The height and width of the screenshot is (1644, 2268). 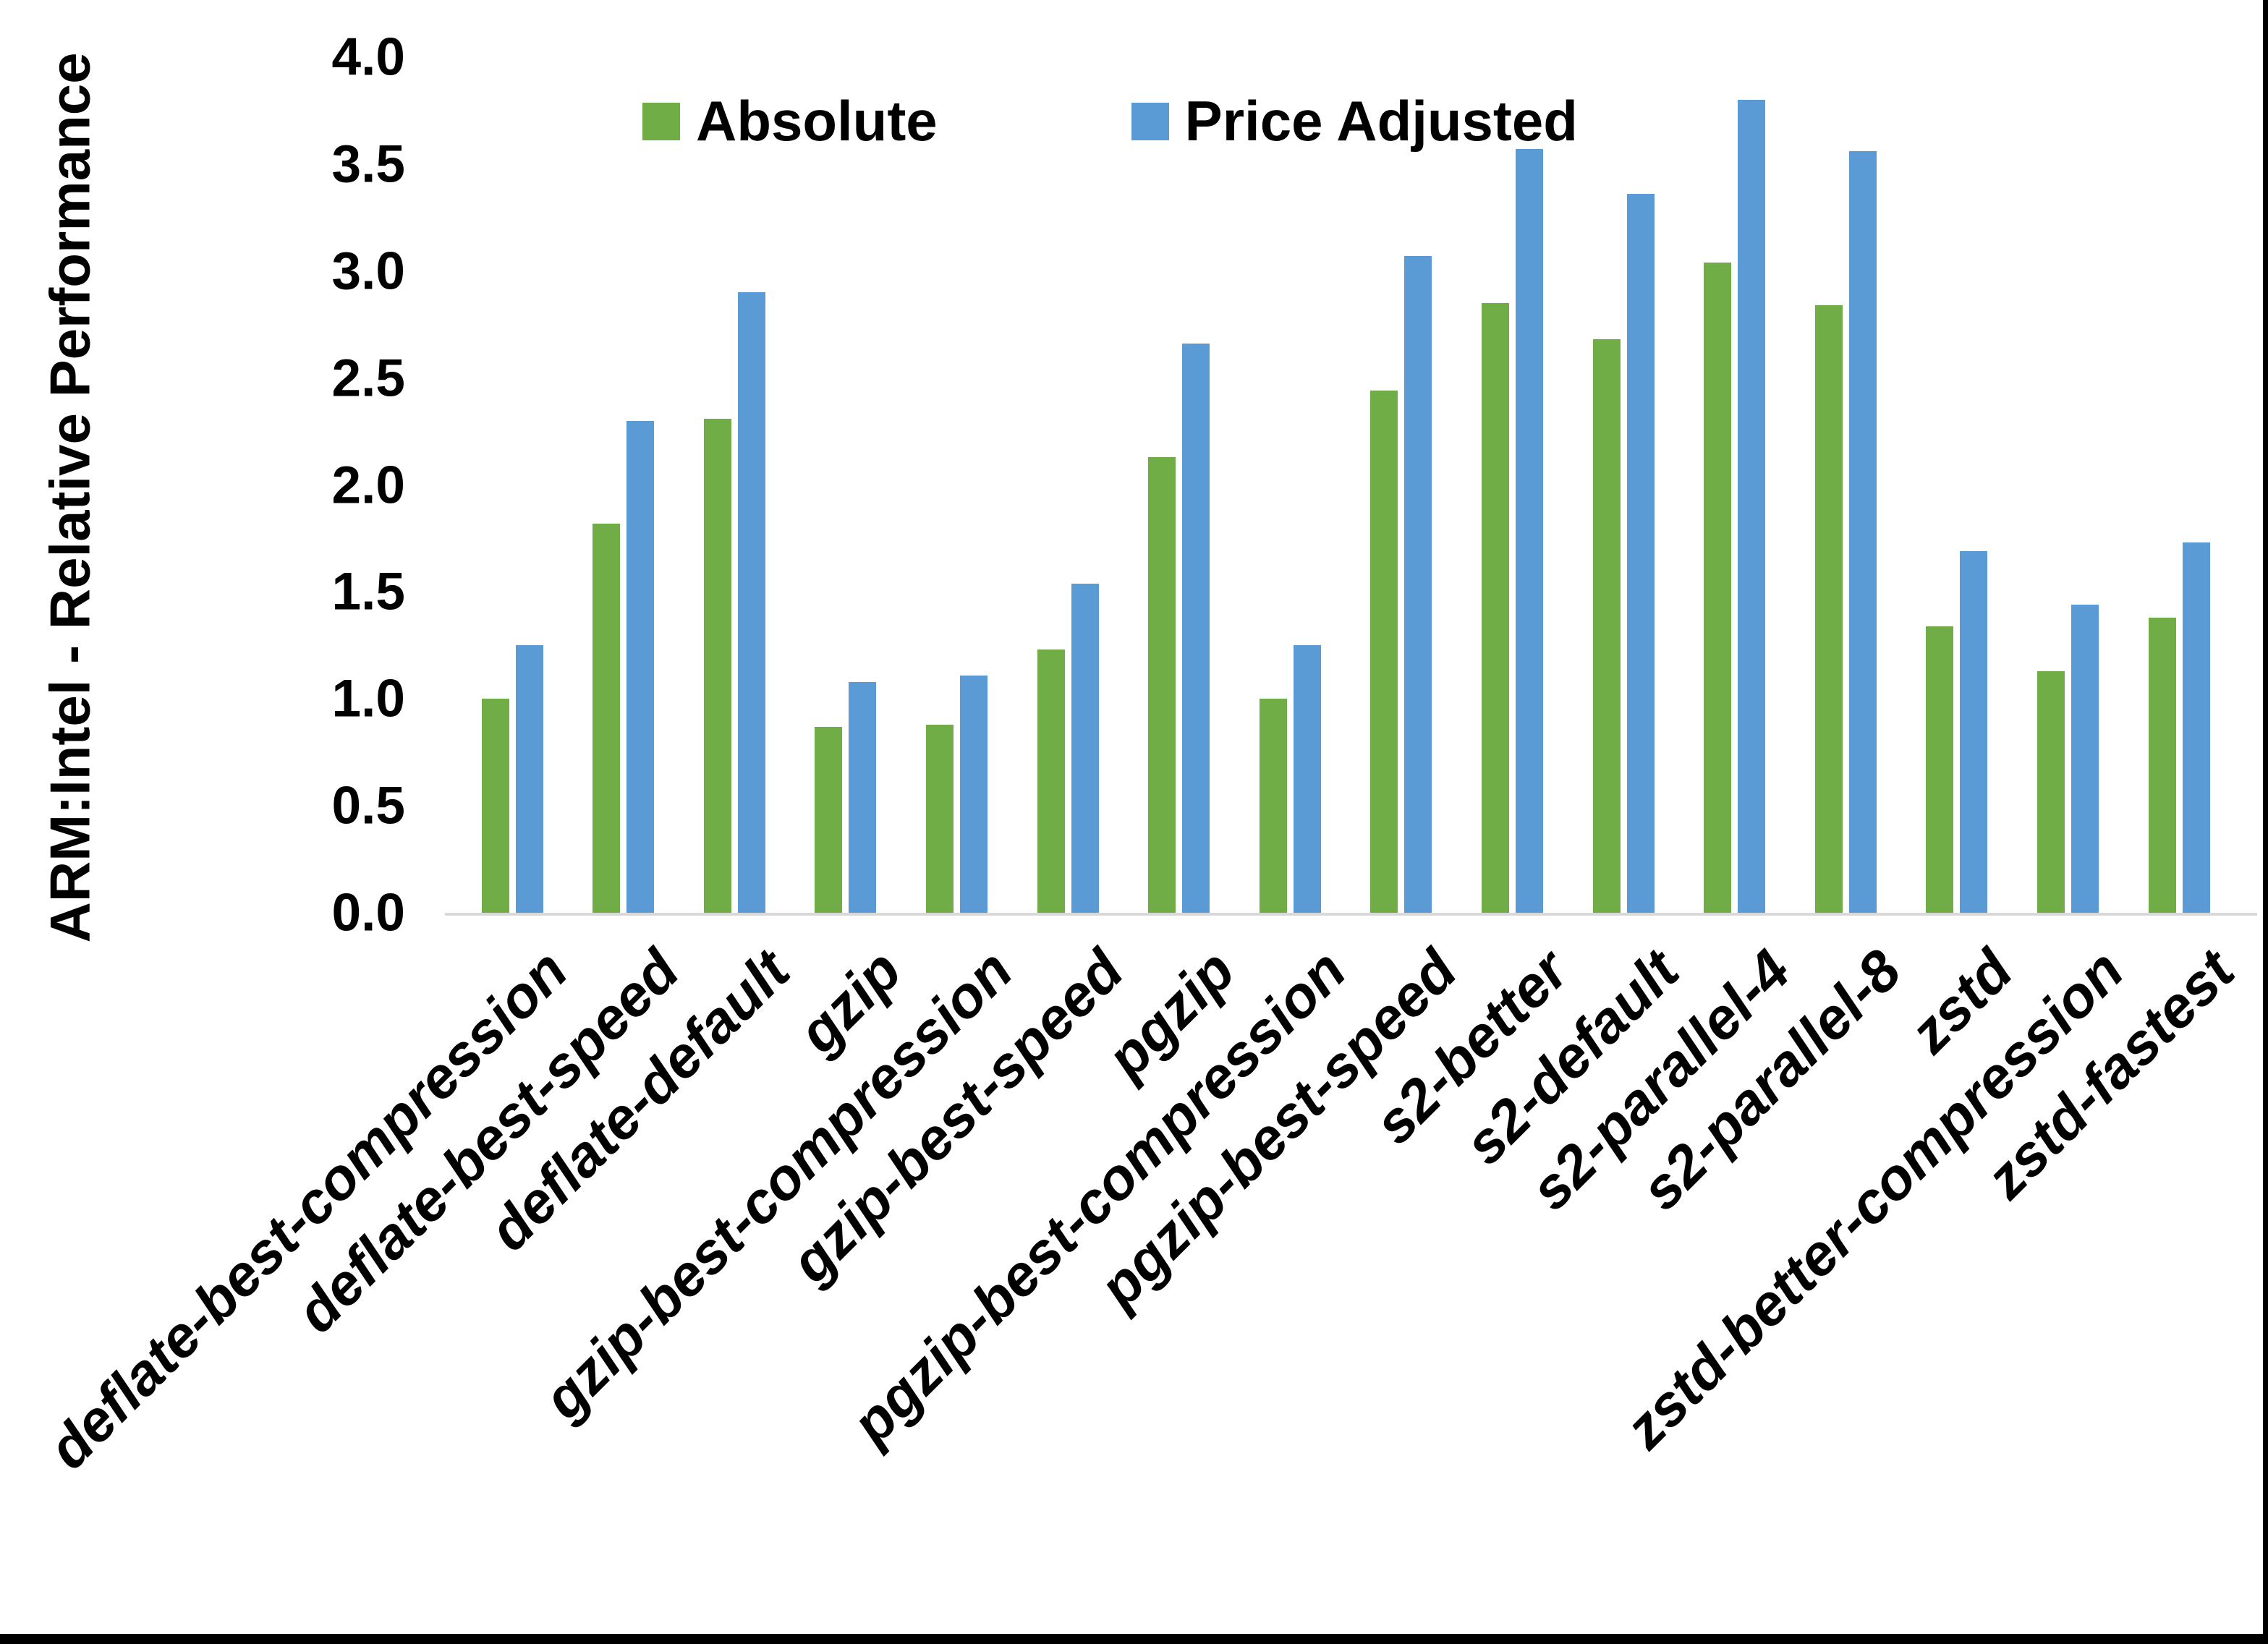 I want to click on y-tick-label: 1.5, so click(x=368, y=591).